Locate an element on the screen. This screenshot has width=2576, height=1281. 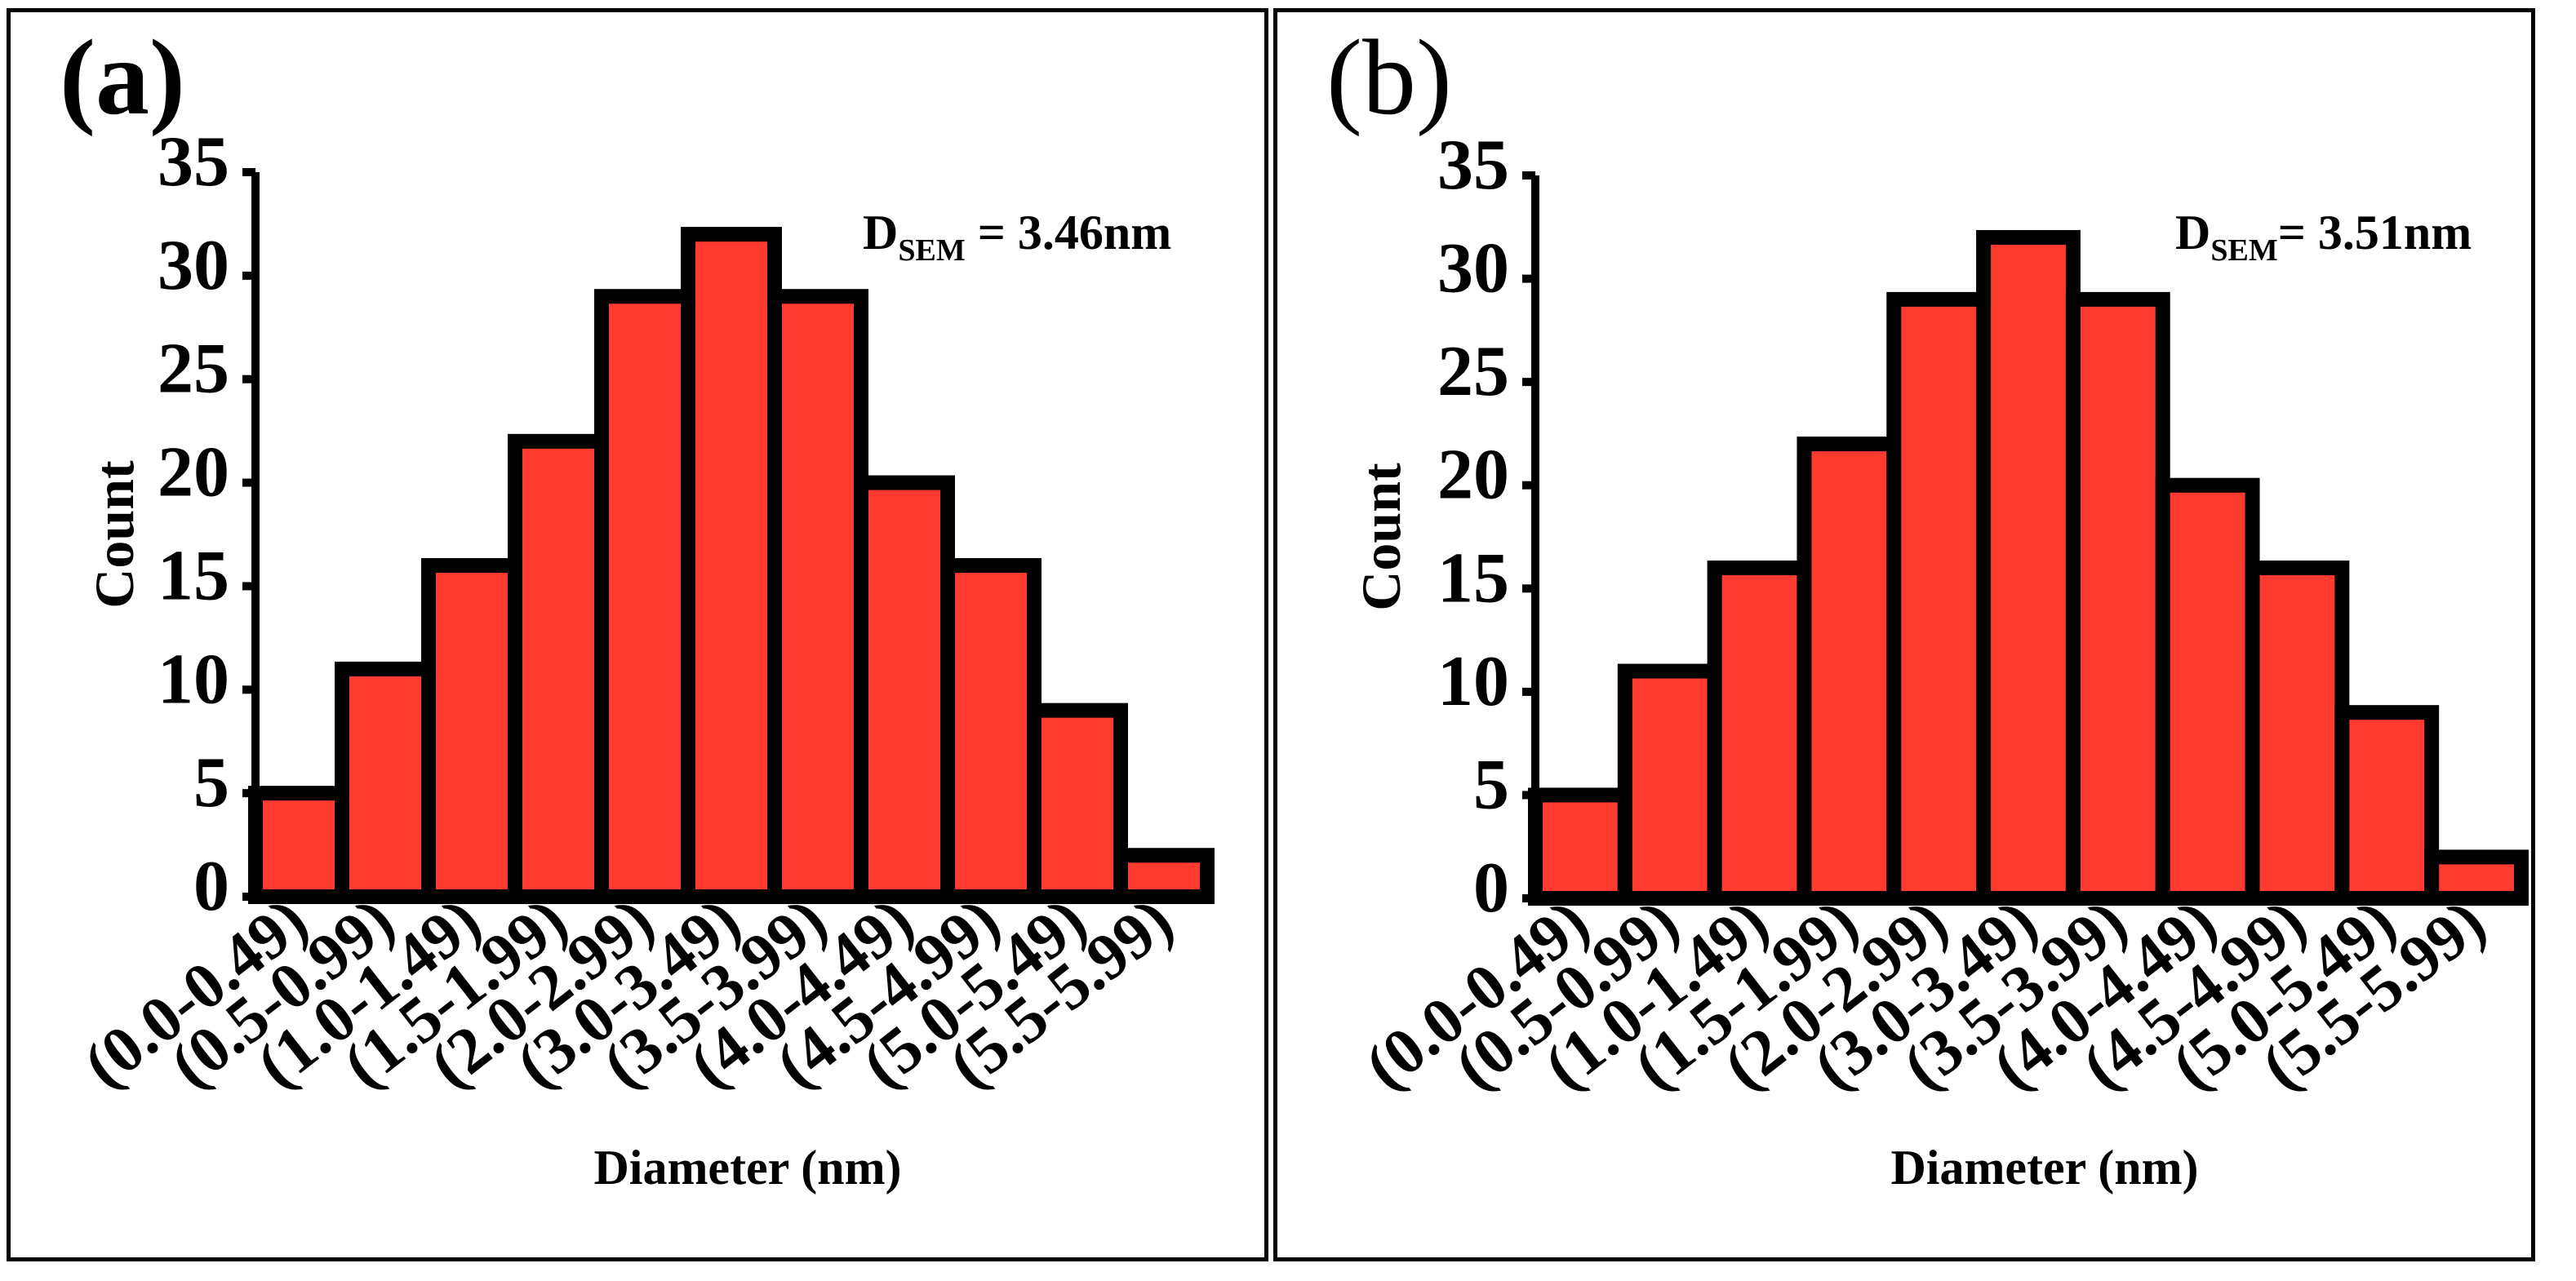
dsem-annotation: DSEM= 3.51nm is located at coordinates (2323, 237).